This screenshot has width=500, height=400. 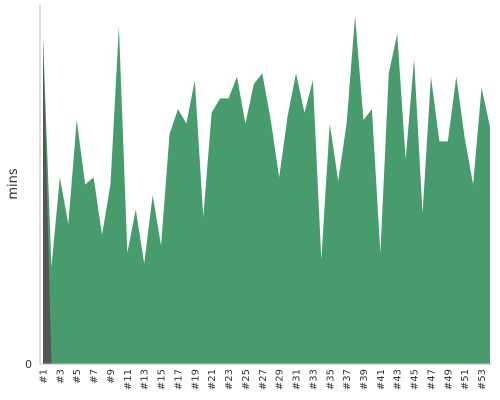 I want to click on x-tick-label: #49, so click(x=448, y=379).